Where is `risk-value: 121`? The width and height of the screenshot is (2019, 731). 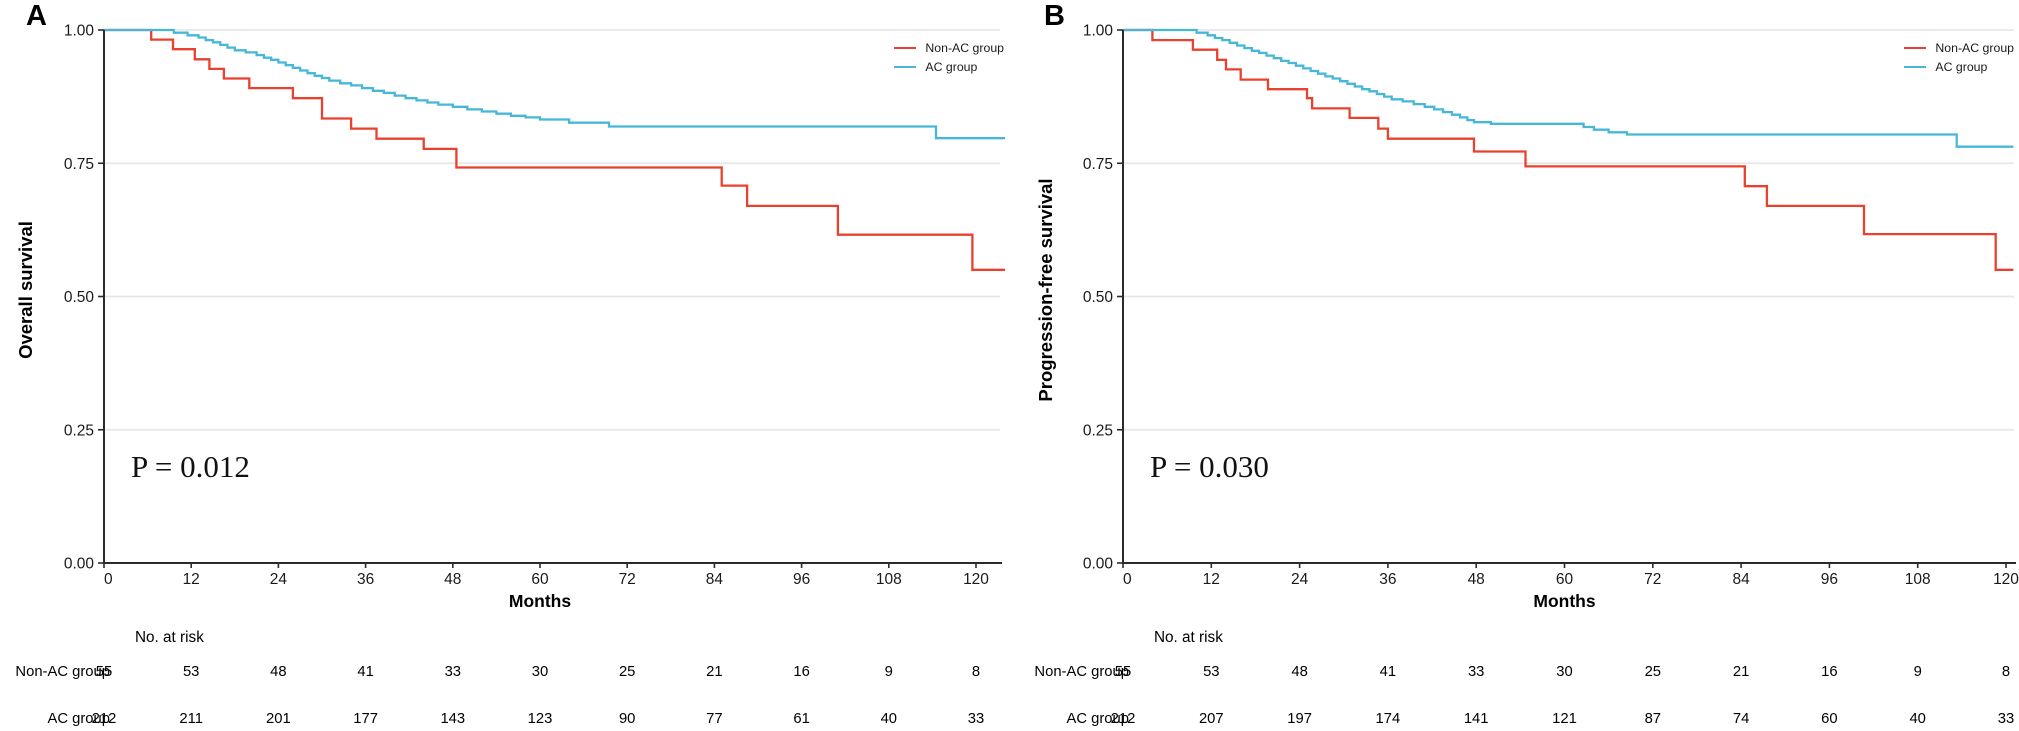
risk-value: 121 is located at coordinates (1564, 719).